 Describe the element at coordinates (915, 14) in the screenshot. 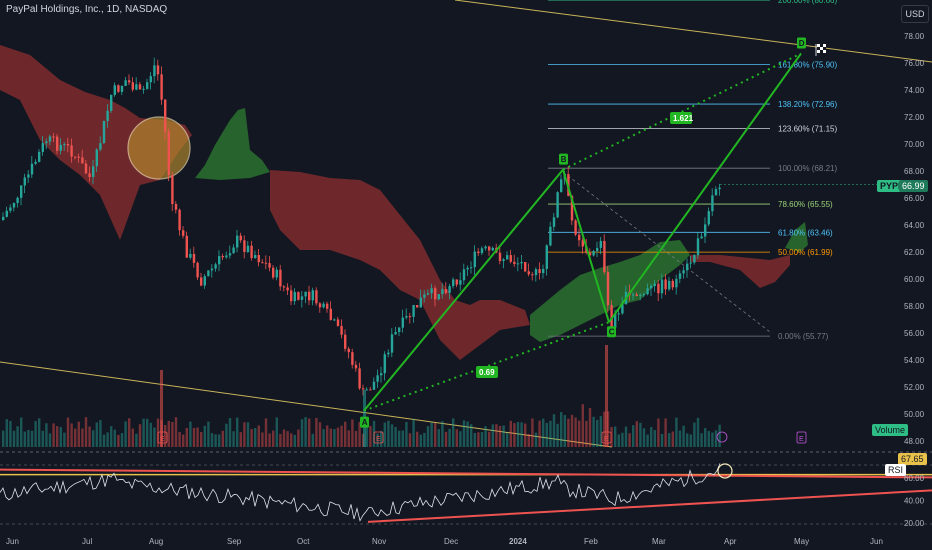

I see `currency-button: USD` at that location.